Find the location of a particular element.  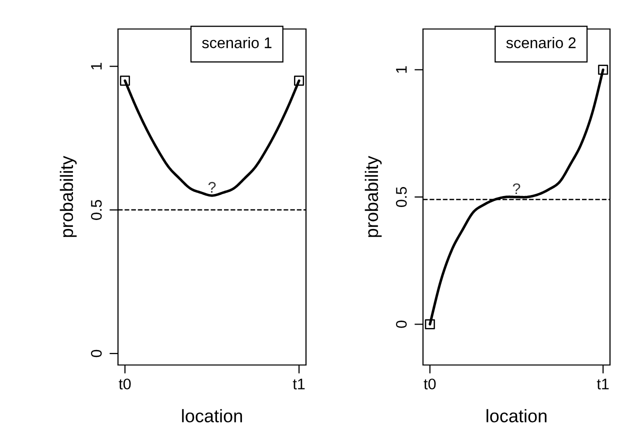

chart-title: scenario 1 is located at coordinates (237, 42).